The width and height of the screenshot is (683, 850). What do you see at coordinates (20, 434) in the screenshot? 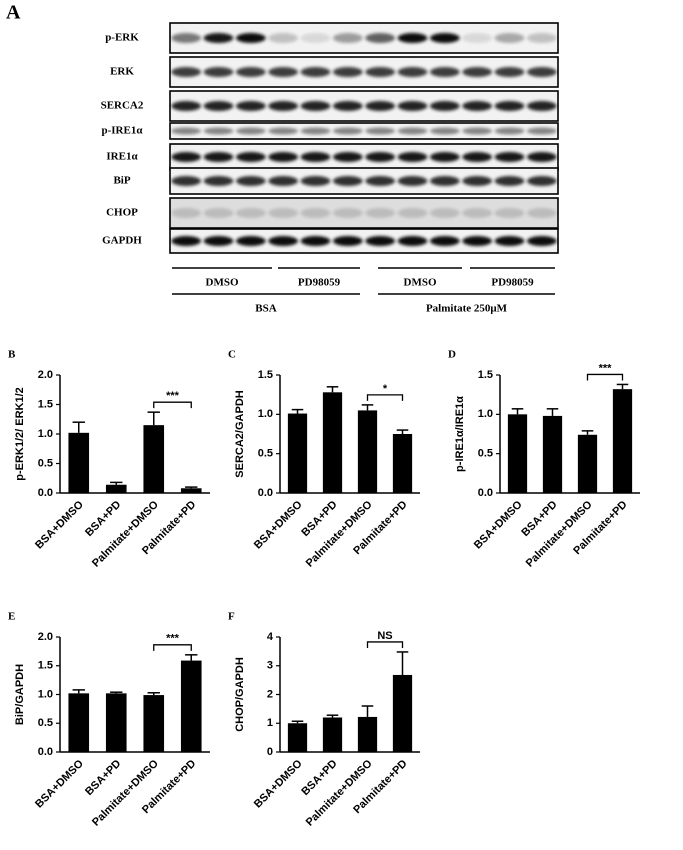
I see `y-axis-label: p-ERK1/2/ ERK1/2` at bounding box center [20, 434].